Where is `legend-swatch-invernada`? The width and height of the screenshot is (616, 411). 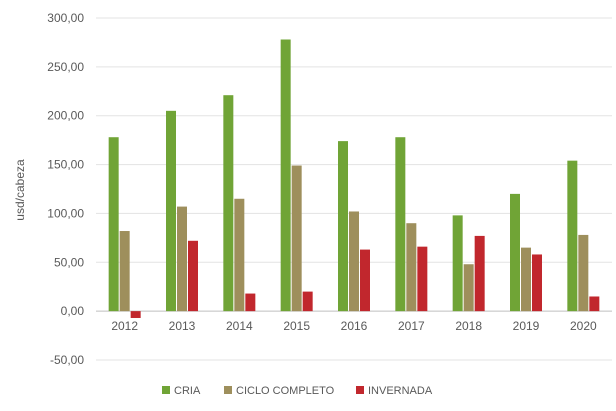 legend-swatch-invernada is located at coordinates (360, 390).